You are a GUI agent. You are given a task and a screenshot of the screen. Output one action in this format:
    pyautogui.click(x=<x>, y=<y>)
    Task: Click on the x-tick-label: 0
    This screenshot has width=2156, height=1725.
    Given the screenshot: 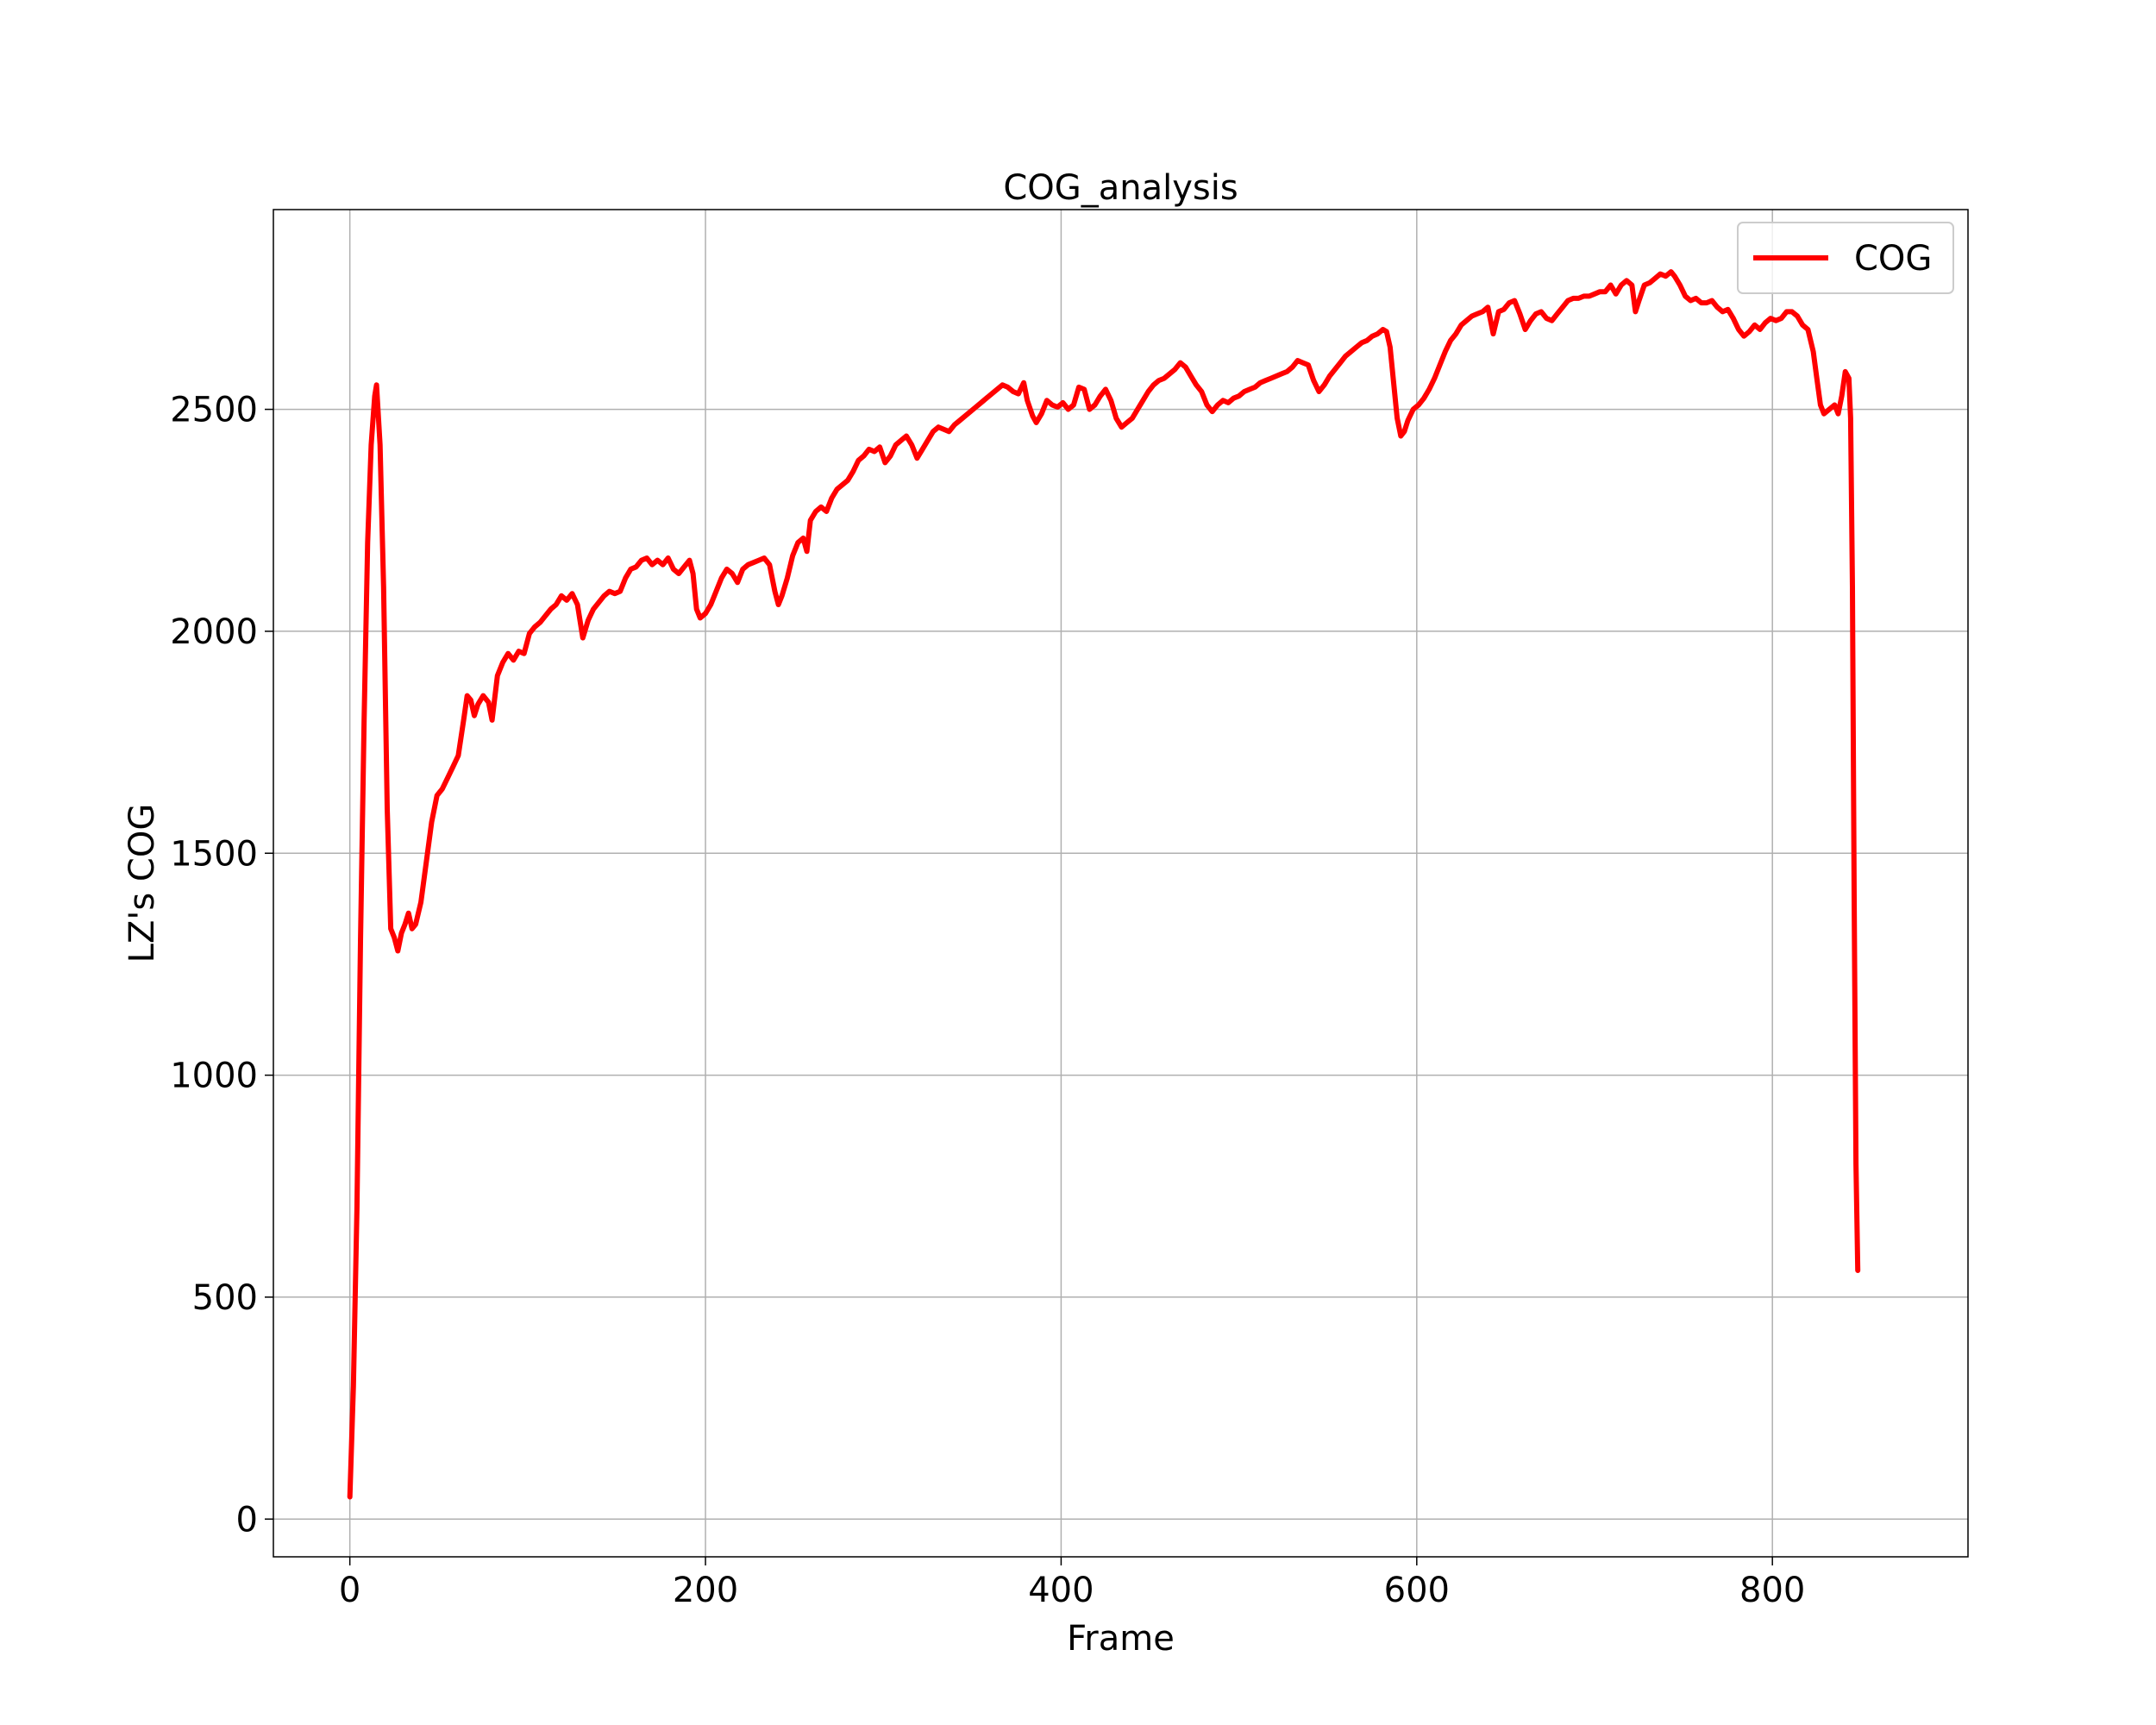 What is the action you would take?
    pyautogui.click(x=349, y=1590)
    